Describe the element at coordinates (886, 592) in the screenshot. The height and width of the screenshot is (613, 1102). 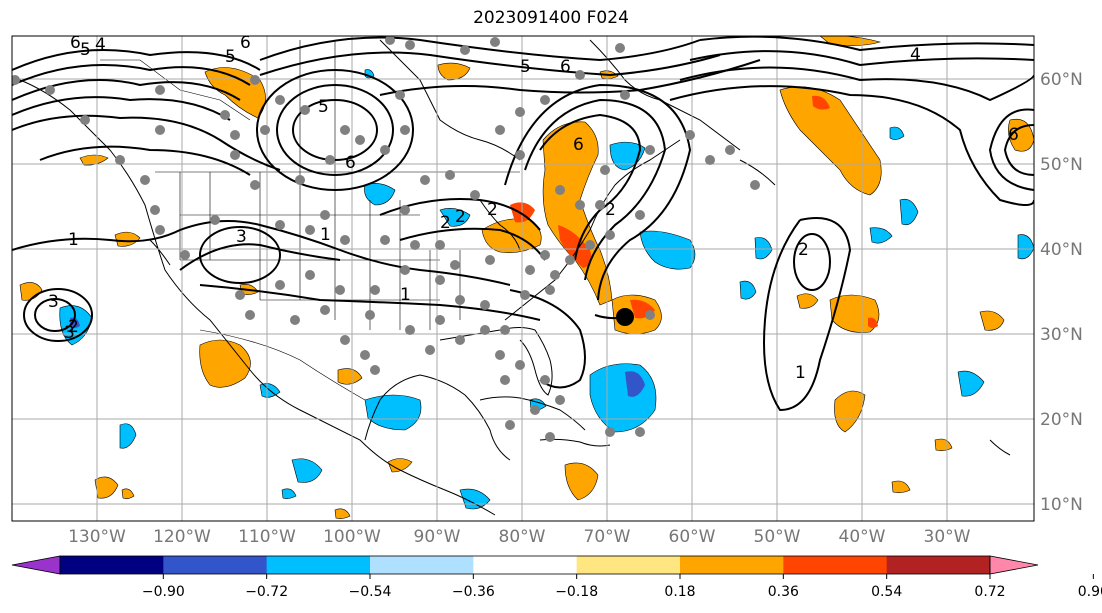
I see `colorbar-tick-label: 0.54` at that location.